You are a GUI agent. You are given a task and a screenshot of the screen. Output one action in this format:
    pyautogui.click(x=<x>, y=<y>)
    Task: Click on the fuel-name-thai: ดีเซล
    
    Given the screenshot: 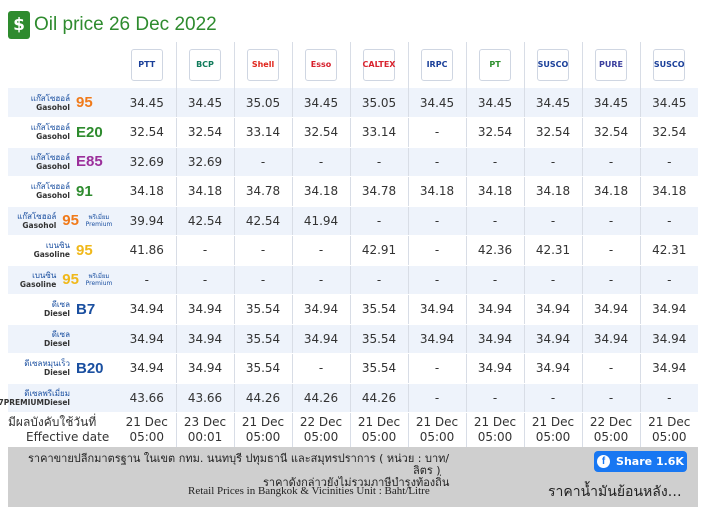 What is the action you would take?
    pyautogui.click(x=60, y=305)
    